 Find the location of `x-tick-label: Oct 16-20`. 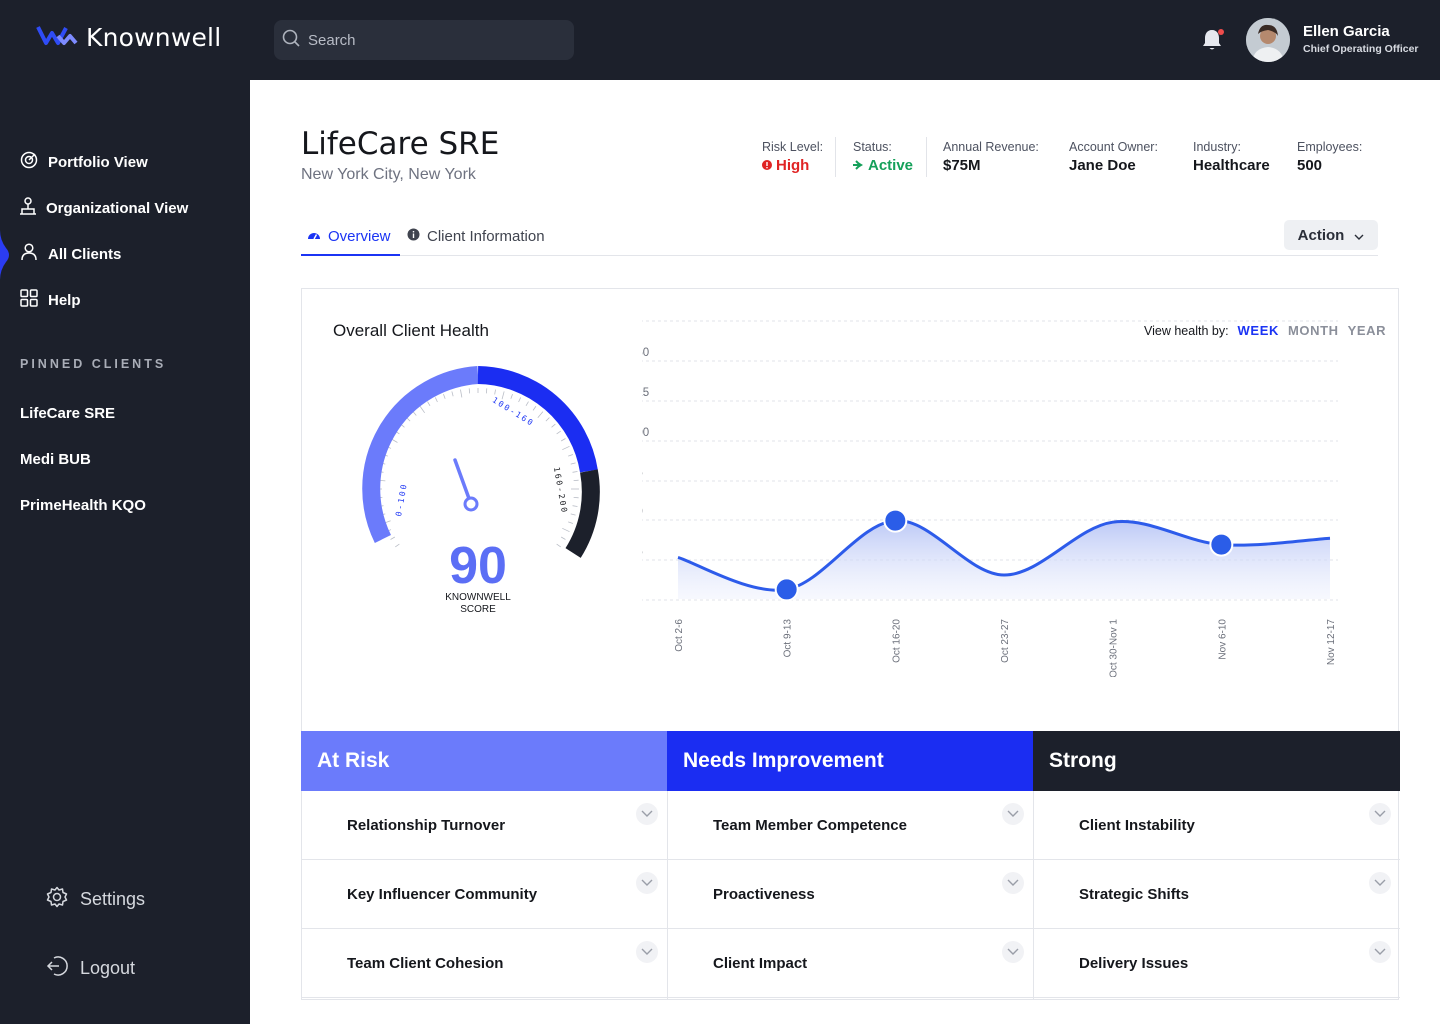

x-tick-label: Oct 16-20 is located at coordinates (896, 641).